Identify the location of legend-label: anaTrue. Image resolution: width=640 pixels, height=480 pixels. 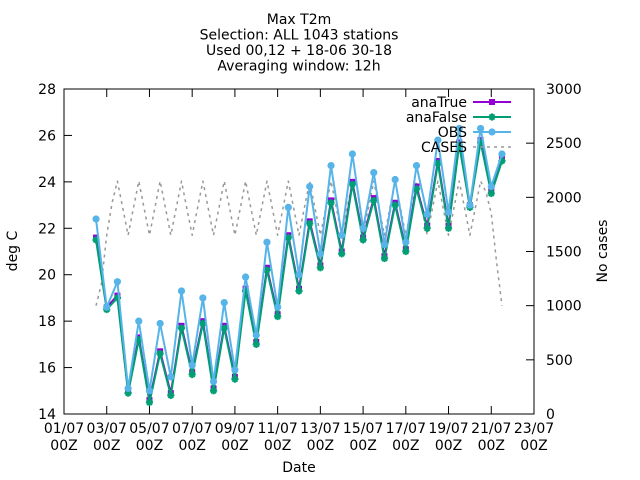
(439, 103).